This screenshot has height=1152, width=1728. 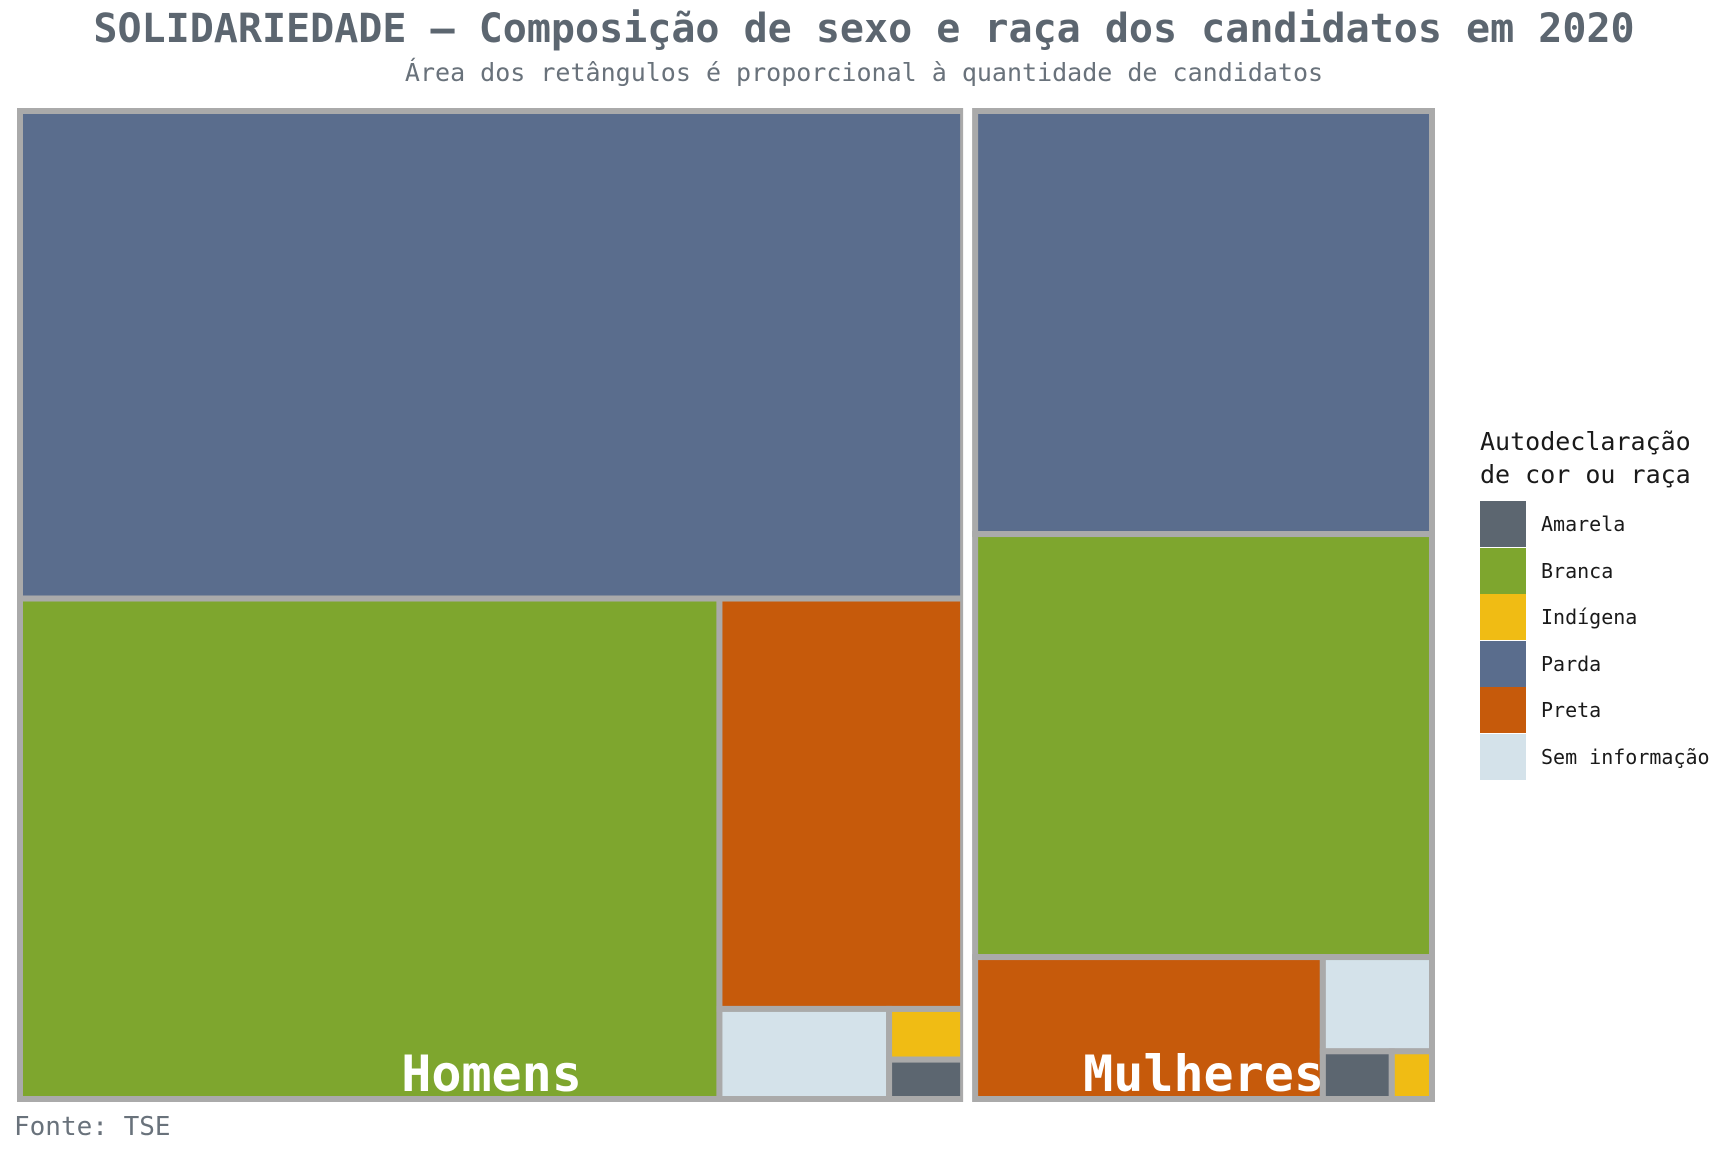 What do you see at coordinates (1571, 710) in the screenshot?
I see `legend-label: Preta` at bounding box center [1571, 710].